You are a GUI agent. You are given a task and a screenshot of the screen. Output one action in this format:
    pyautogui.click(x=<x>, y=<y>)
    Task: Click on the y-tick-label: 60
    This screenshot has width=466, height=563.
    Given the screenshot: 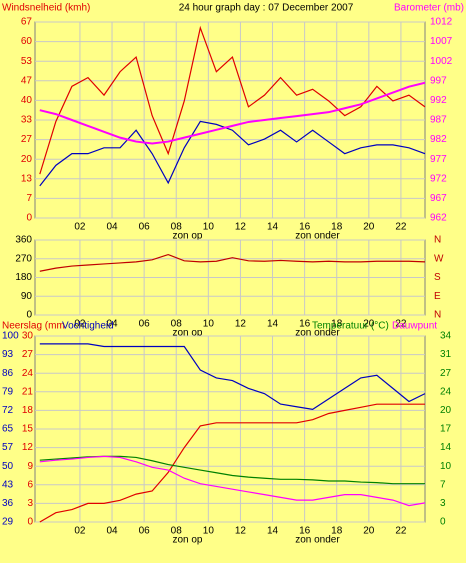 What is the action you would take?
    pyautogui.click(x=27, y=41)
    